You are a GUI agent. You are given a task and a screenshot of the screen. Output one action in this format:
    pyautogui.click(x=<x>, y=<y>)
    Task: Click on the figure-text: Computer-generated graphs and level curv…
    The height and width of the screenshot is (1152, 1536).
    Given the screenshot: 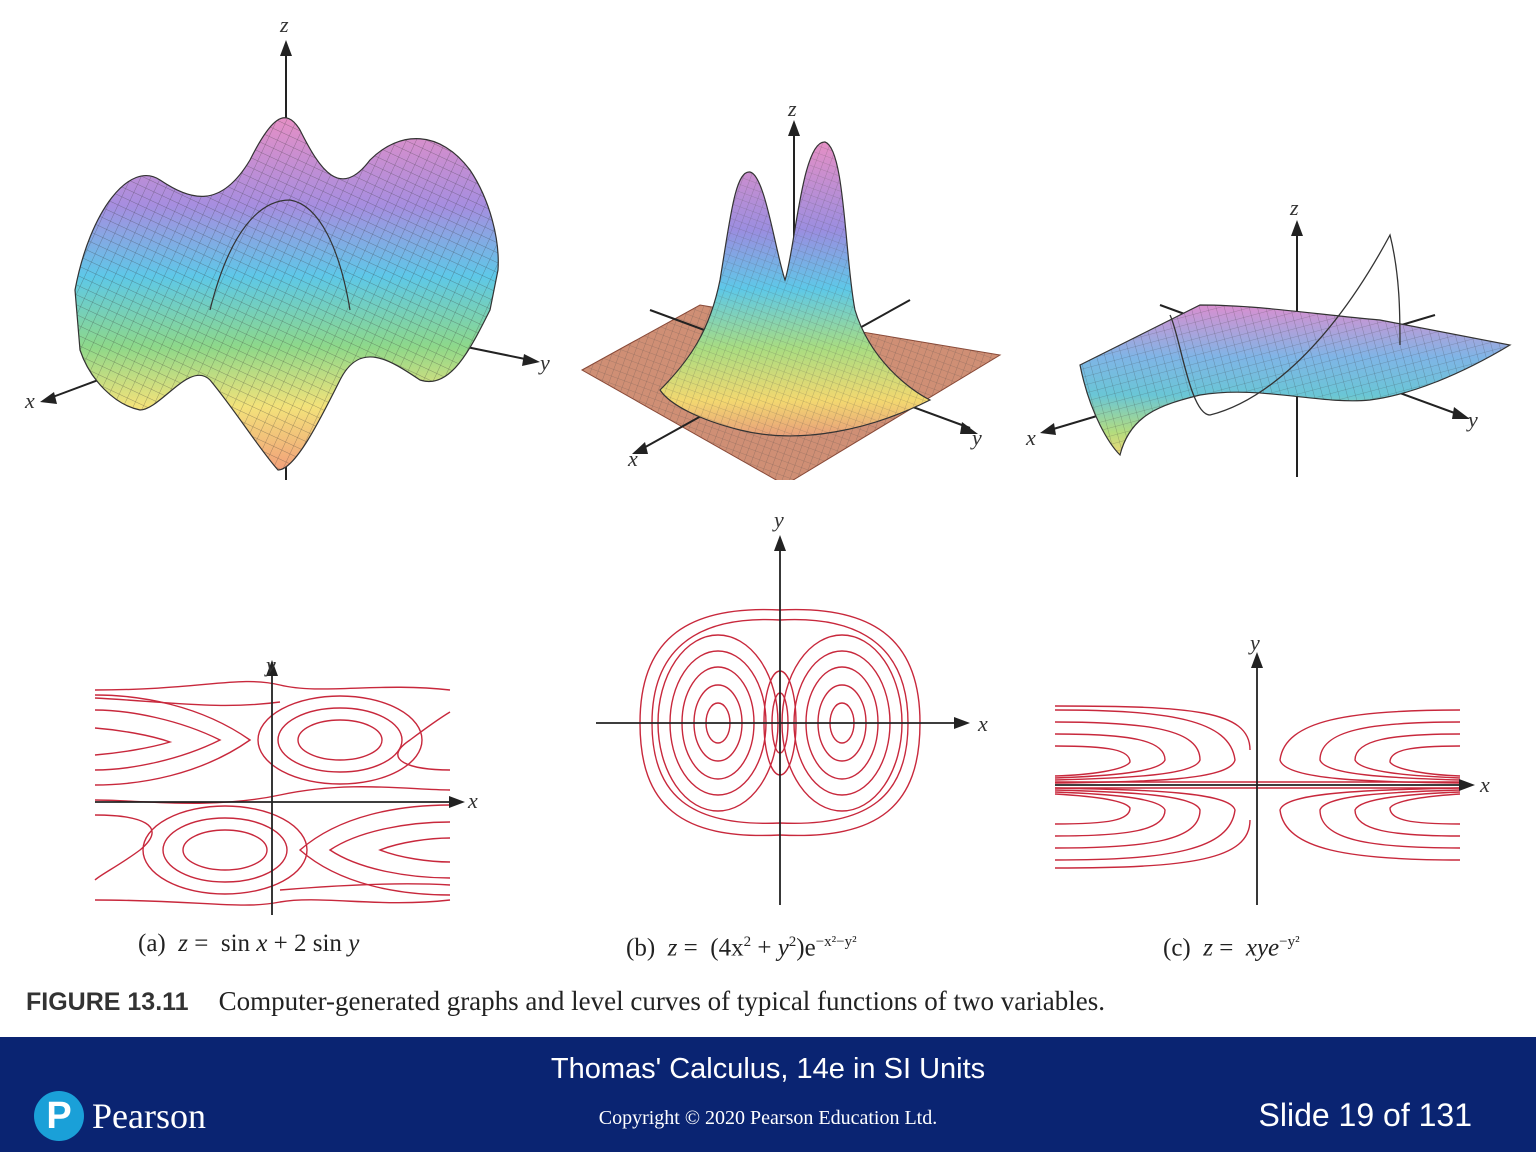 What is the action you would take?
    pyautogui.click(x=661, y=1001)
    